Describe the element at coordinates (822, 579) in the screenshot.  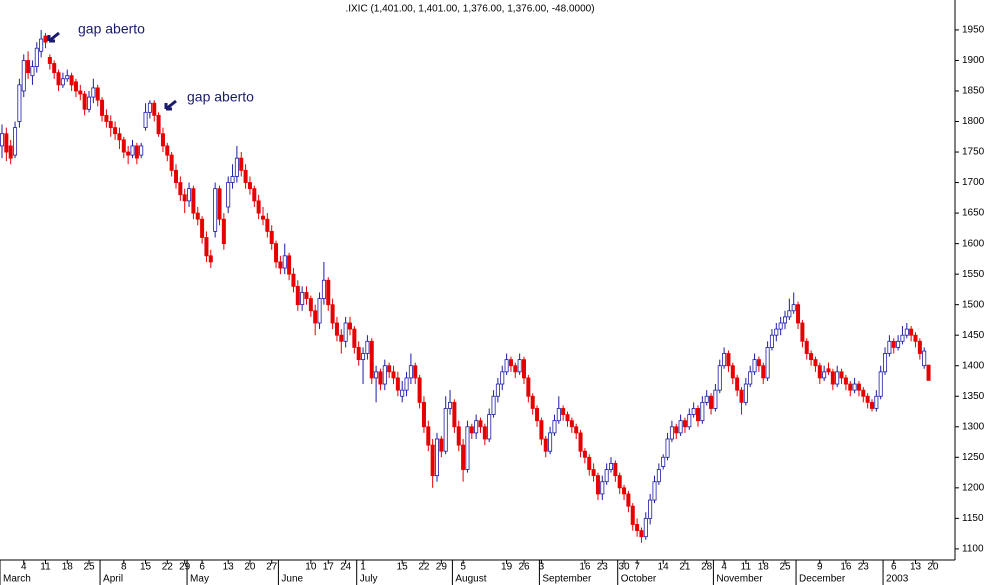
I see `month-label: December` at that location.